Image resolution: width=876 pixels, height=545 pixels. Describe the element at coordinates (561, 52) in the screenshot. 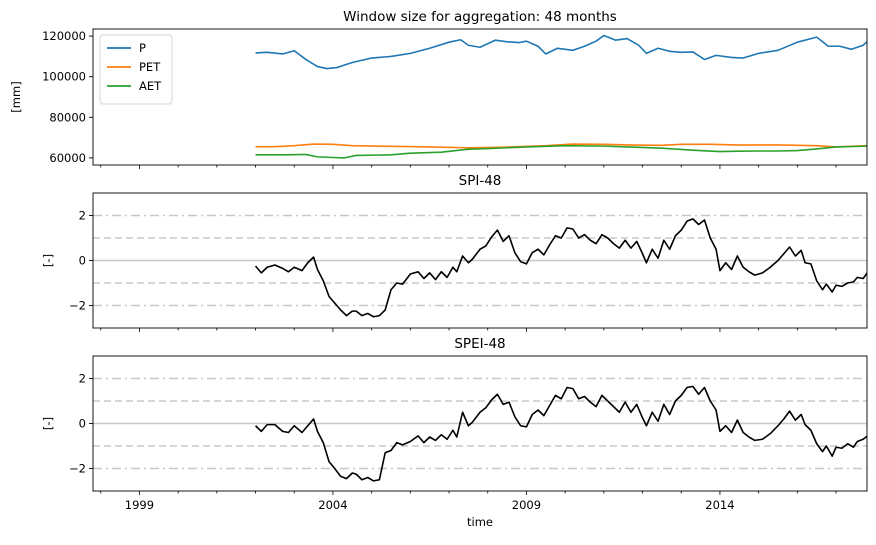

I see `series-line-p` at that location.